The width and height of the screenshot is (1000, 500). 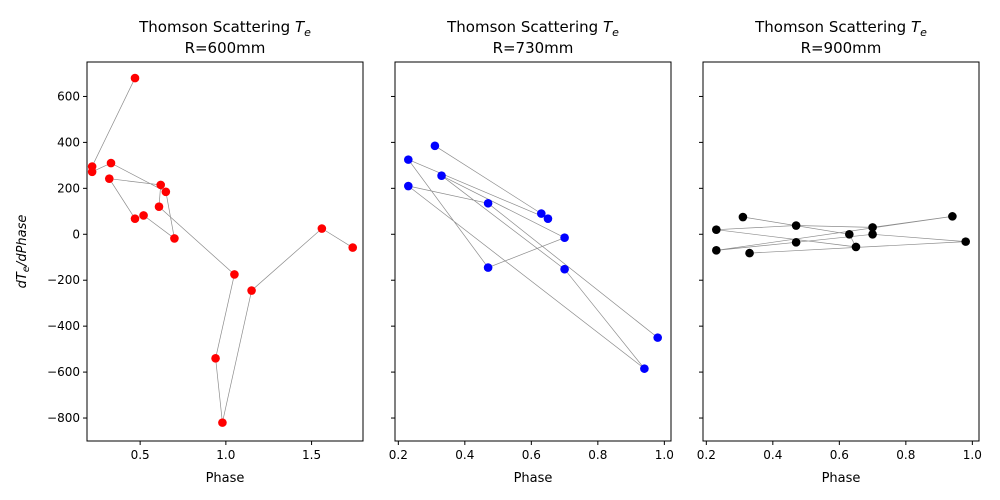 I want to click on y-tick-label: −400, so click(x=63, y=326).